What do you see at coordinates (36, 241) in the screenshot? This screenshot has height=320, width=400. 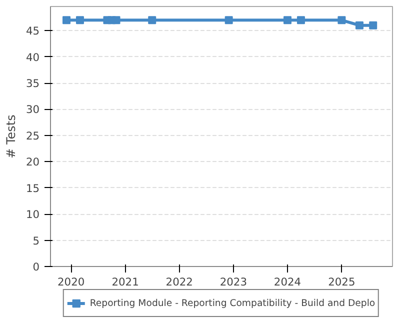 I see `y-tick-label: 5` at bounding box center [36, 241].